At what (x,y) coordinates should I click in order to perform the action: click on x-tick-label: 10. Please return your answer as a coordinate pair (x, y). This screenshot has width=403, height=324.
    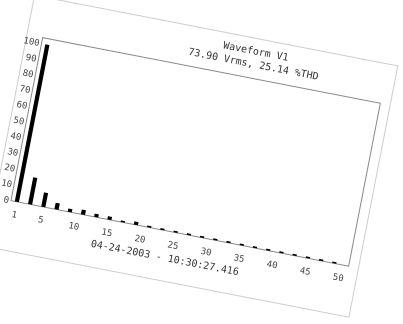
    Looking at the image, I should click on (73, 227).